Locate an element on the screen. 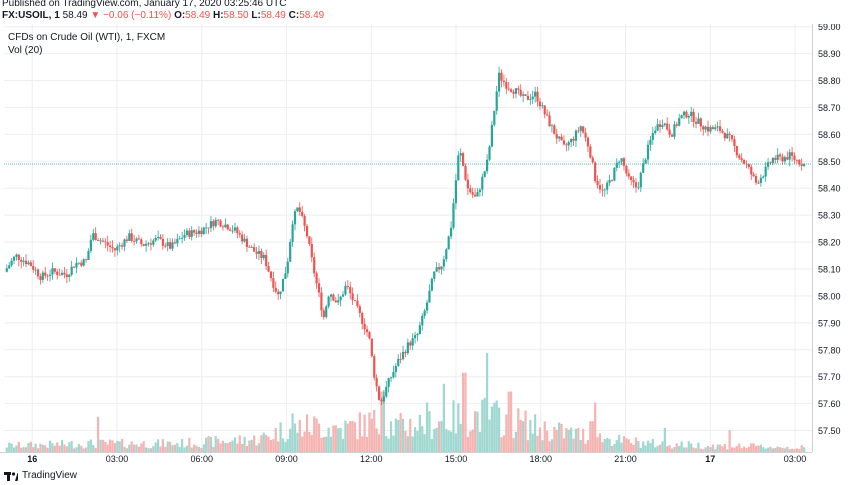 The height and width of the screenshot is (485, 852). tradingview-logo: TradingView is located at coordinates (40, 475).